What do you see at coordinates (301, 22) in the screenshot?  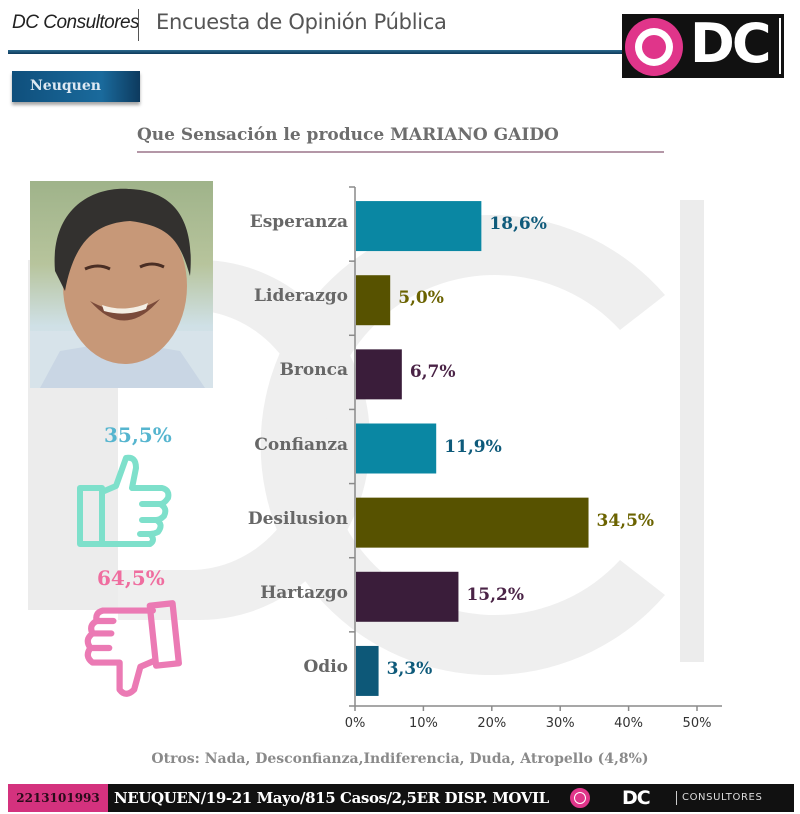 I see `survey-title: Encuesta de Opinión Pública` at bounding box center [301, 22].